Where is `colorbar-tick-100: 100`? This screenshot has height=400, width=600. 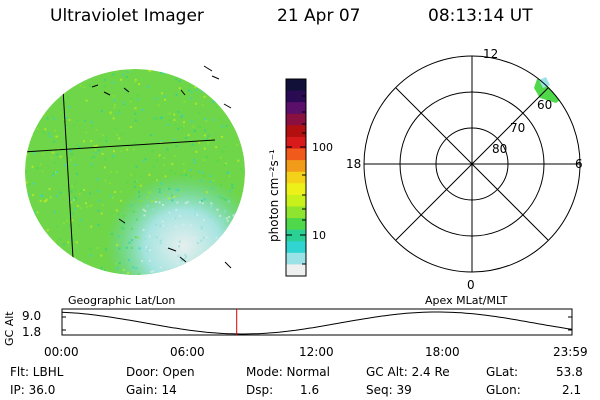
colorbar-tick-100: 100 is located at coordinates (322, 147).